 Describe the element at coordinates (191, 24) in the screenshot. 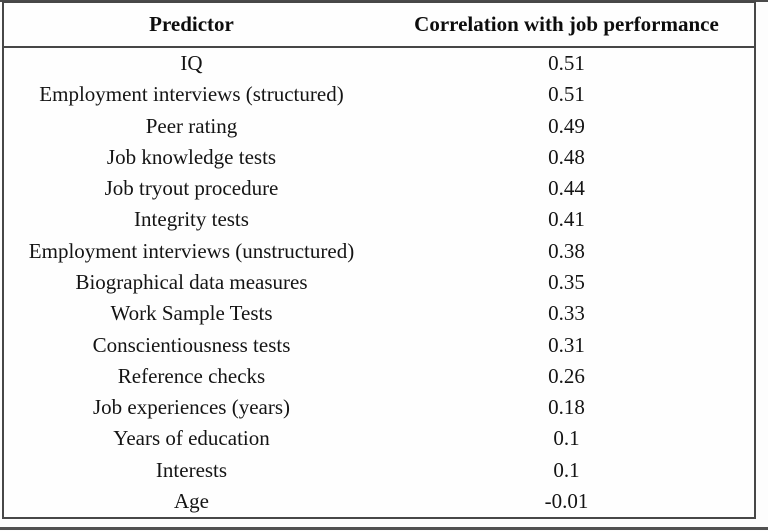

I see `header-predictor: Predictor` at that location.